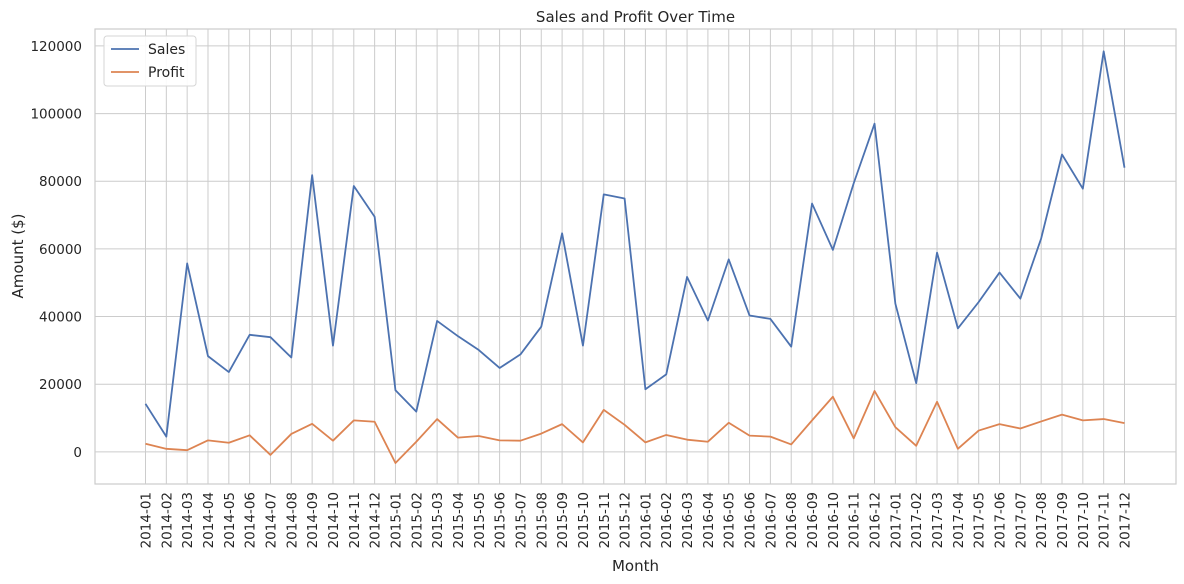  What do you see at coordinates (459, 520) in the screenshot?
I see `x-tick-label: 2015-04` at bounding box center [459, 520].